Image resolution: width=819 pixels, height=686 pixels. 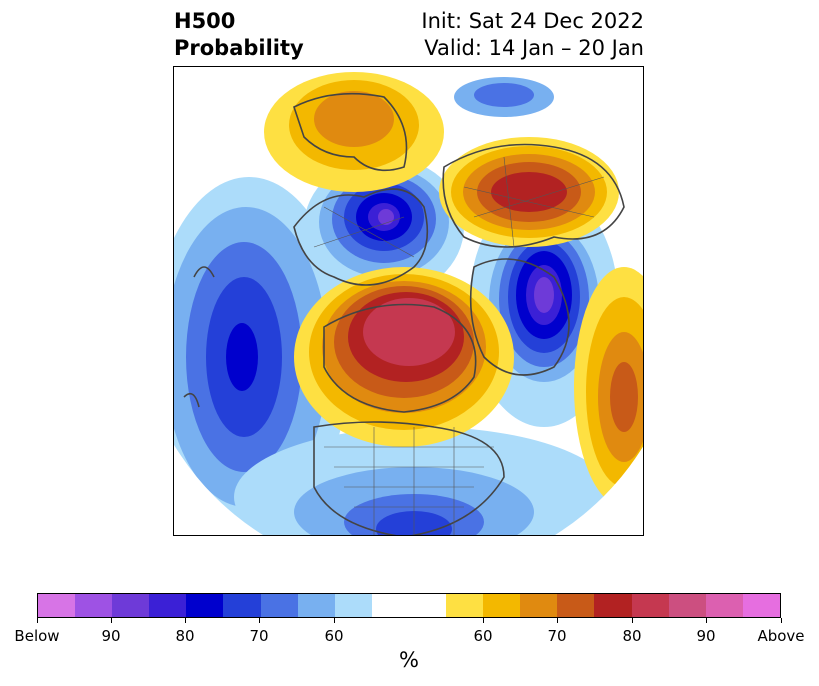 What do you see at coordinates (205, 21) in the screenshot?
I see `title-variable: H500` at bounding box center [205, 21].